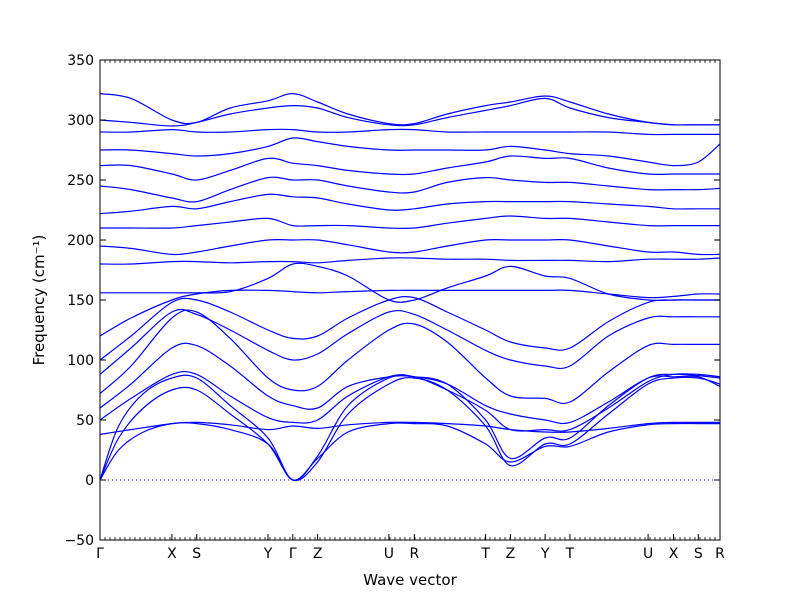 The width and height of the screenshot is (800, 600). What do you see at coordinates (80, 361) in the screenshot?
I see `y-tick-label: 100` at bounding box center [80, 361].